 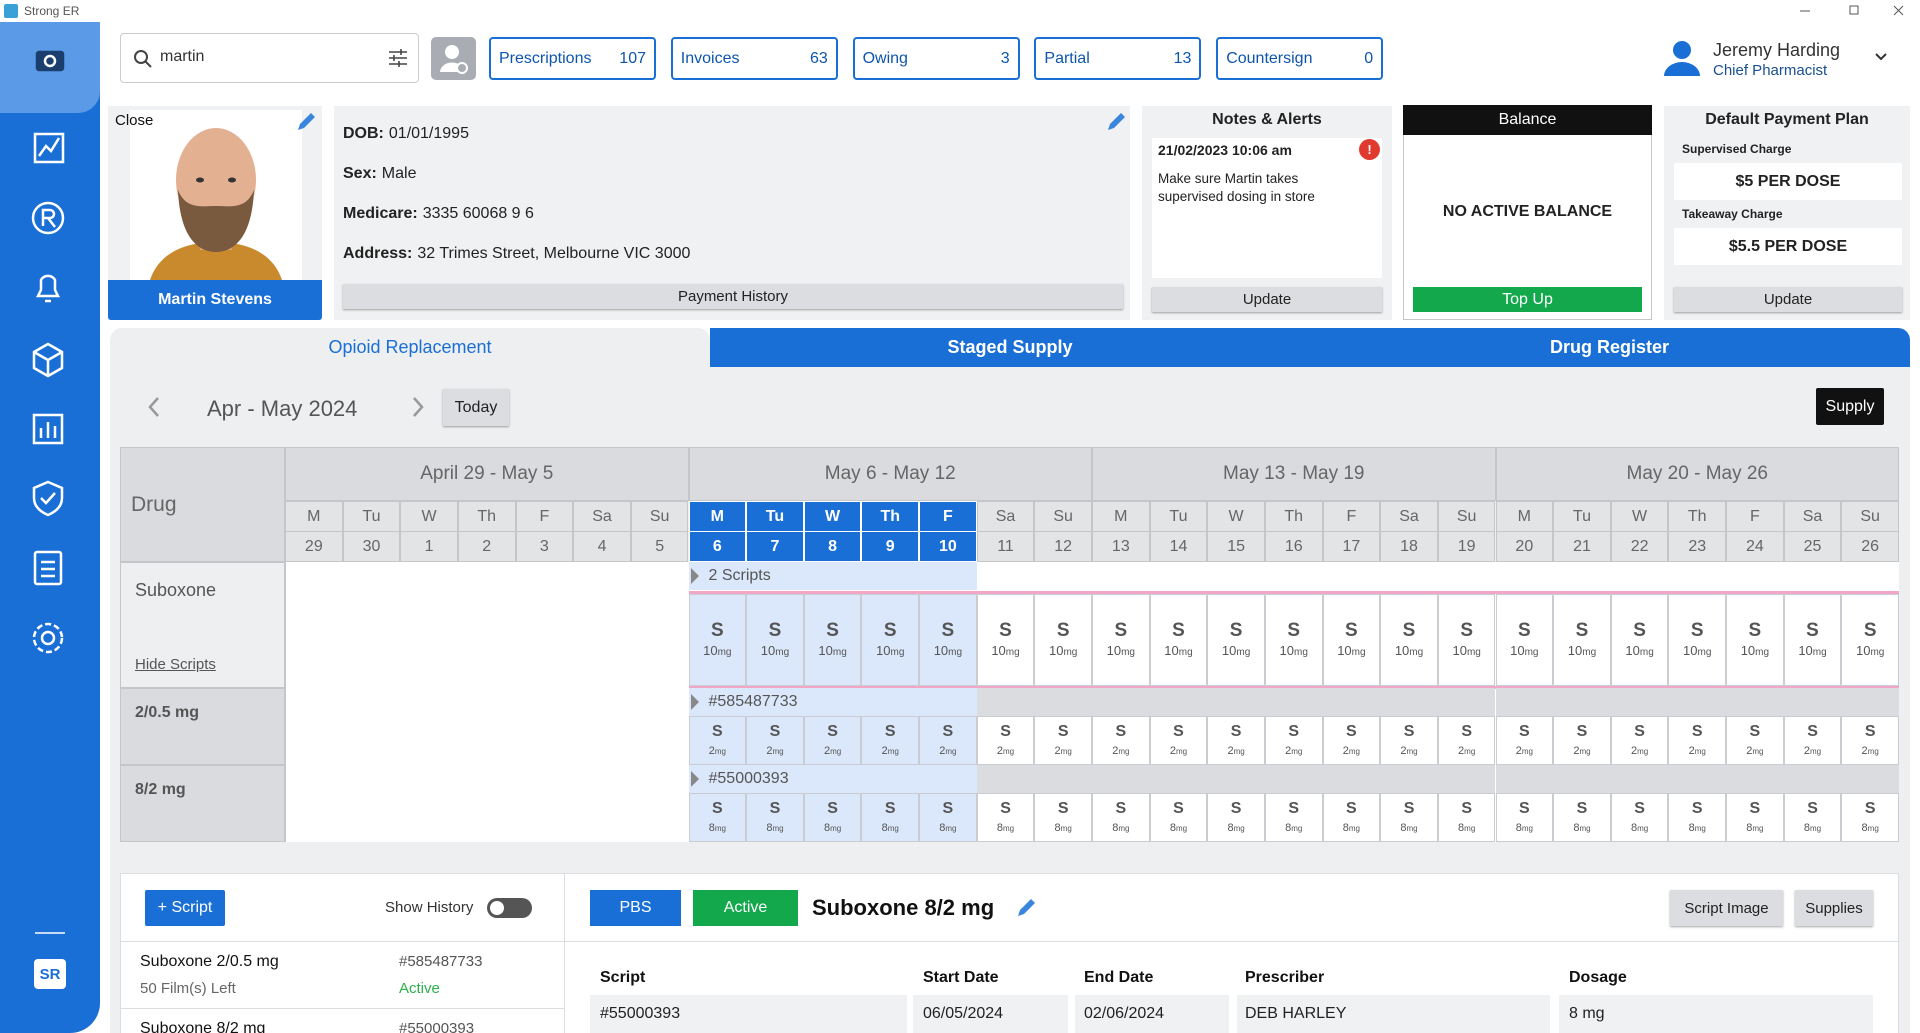 What do you see at coordinates (154, 407) in the screenshot?
I see `previous-period` at bounding box center [154, 407].